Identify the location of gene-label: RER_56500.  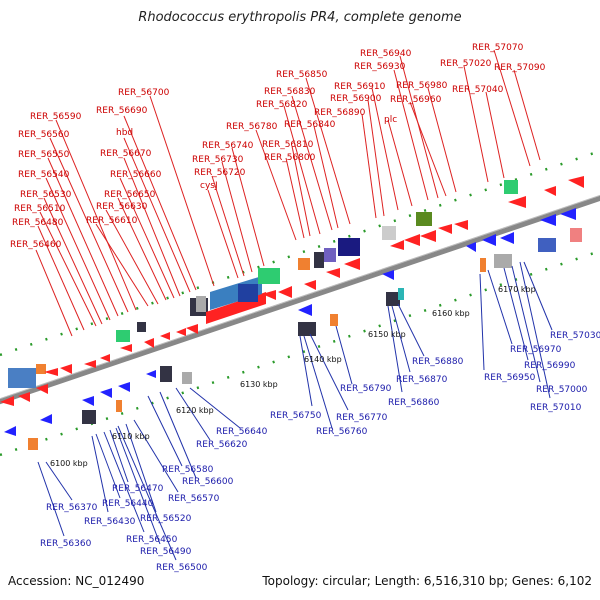
(182, 568).